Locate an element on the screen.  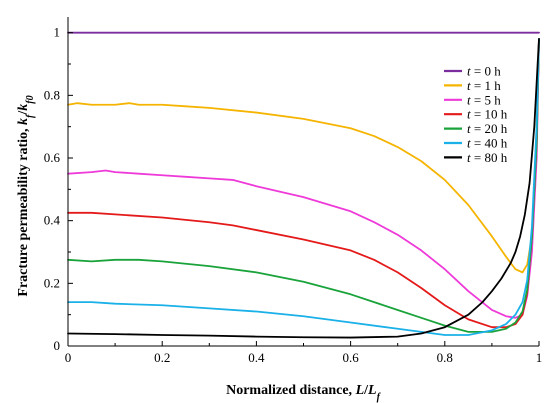
x-tick-label: 0.6 is located at coordinates (350, 357).